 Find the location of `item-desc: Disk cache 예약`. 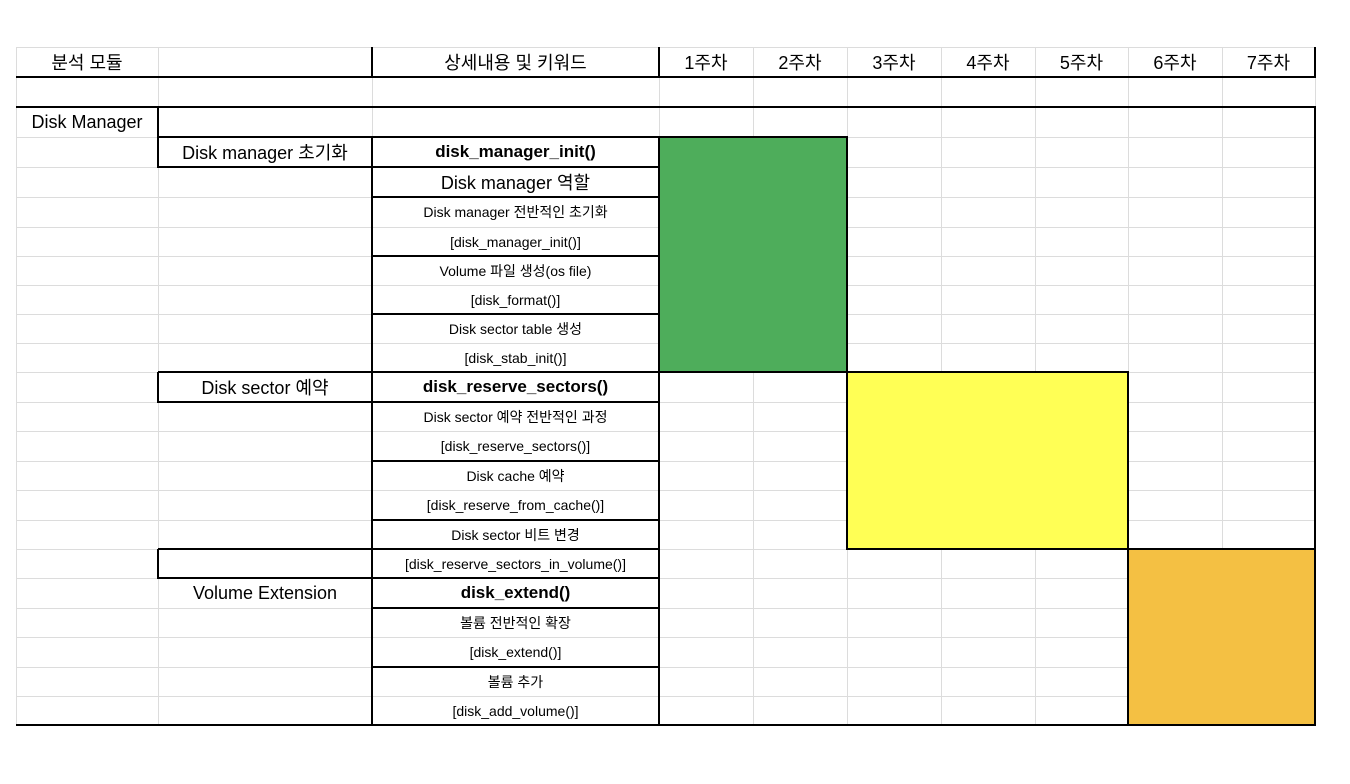

item-desc: Disk cache 예약 is located at coordinates (515, 475).